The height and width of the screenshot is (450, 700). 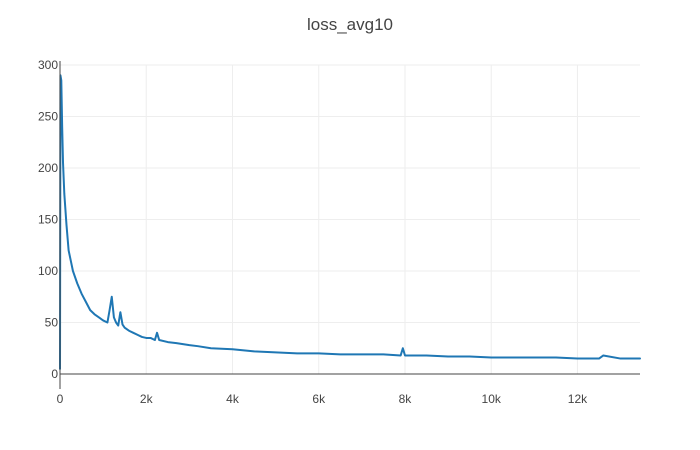 What do you see at coordinates (48, 65) in the screenshot?
I see `y-tick-label: 300` at bounding box center [48, 65].